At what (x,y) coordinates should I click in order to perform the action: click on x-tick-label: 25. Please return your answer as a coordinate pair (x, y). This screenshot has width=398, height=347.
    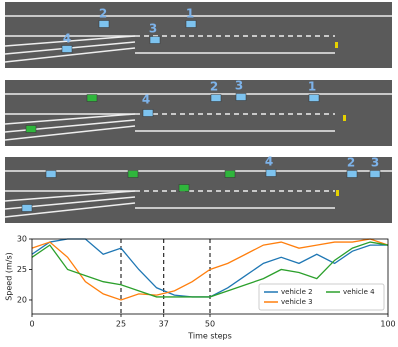
    Looking at the image, I should click on (121, 324).